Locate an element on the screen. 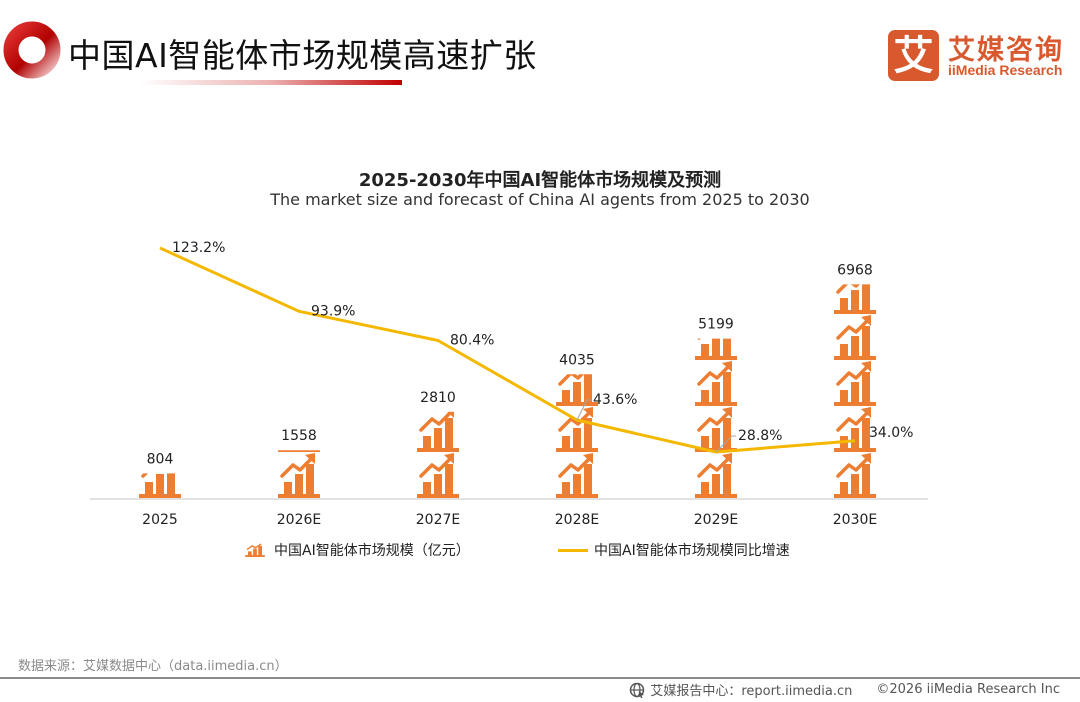 The height and width of the screenshot is (702, 1080). growth-rate-label: 43.6% is located at coordinates (615, 400).